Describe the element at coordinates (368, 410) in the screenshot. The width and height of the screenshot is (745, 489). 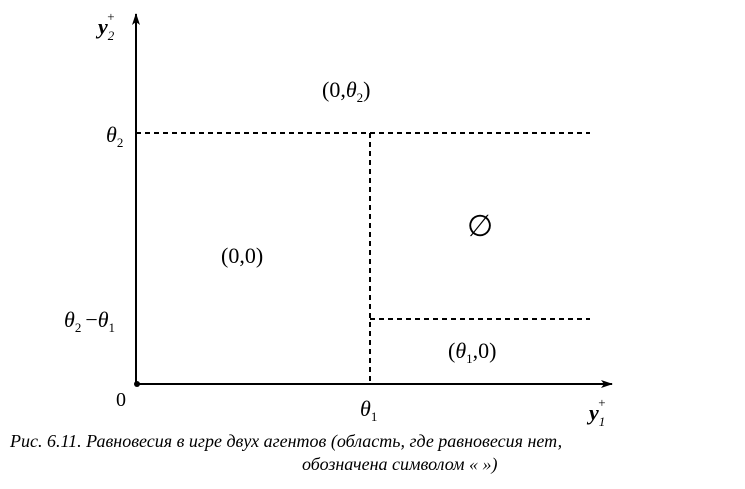
I see `tick-theta1: θ1` at that location.